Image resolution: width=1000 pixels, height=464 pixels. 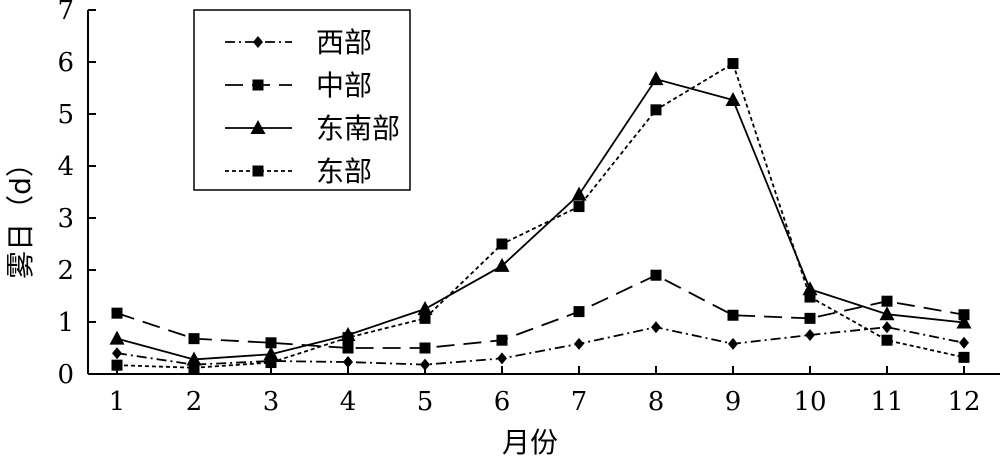 I want to click on legend-box, so click(x=302, y=100).